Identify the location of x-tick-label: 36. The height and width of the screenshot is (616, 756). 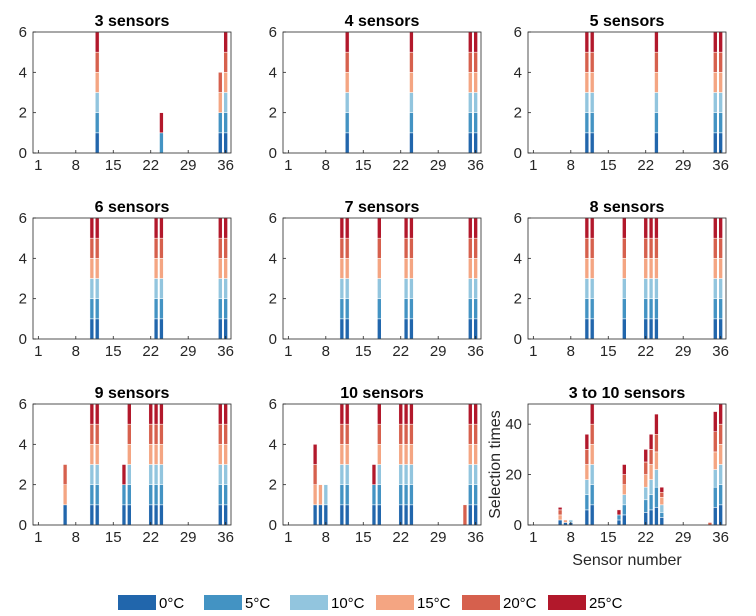
(475, 351).